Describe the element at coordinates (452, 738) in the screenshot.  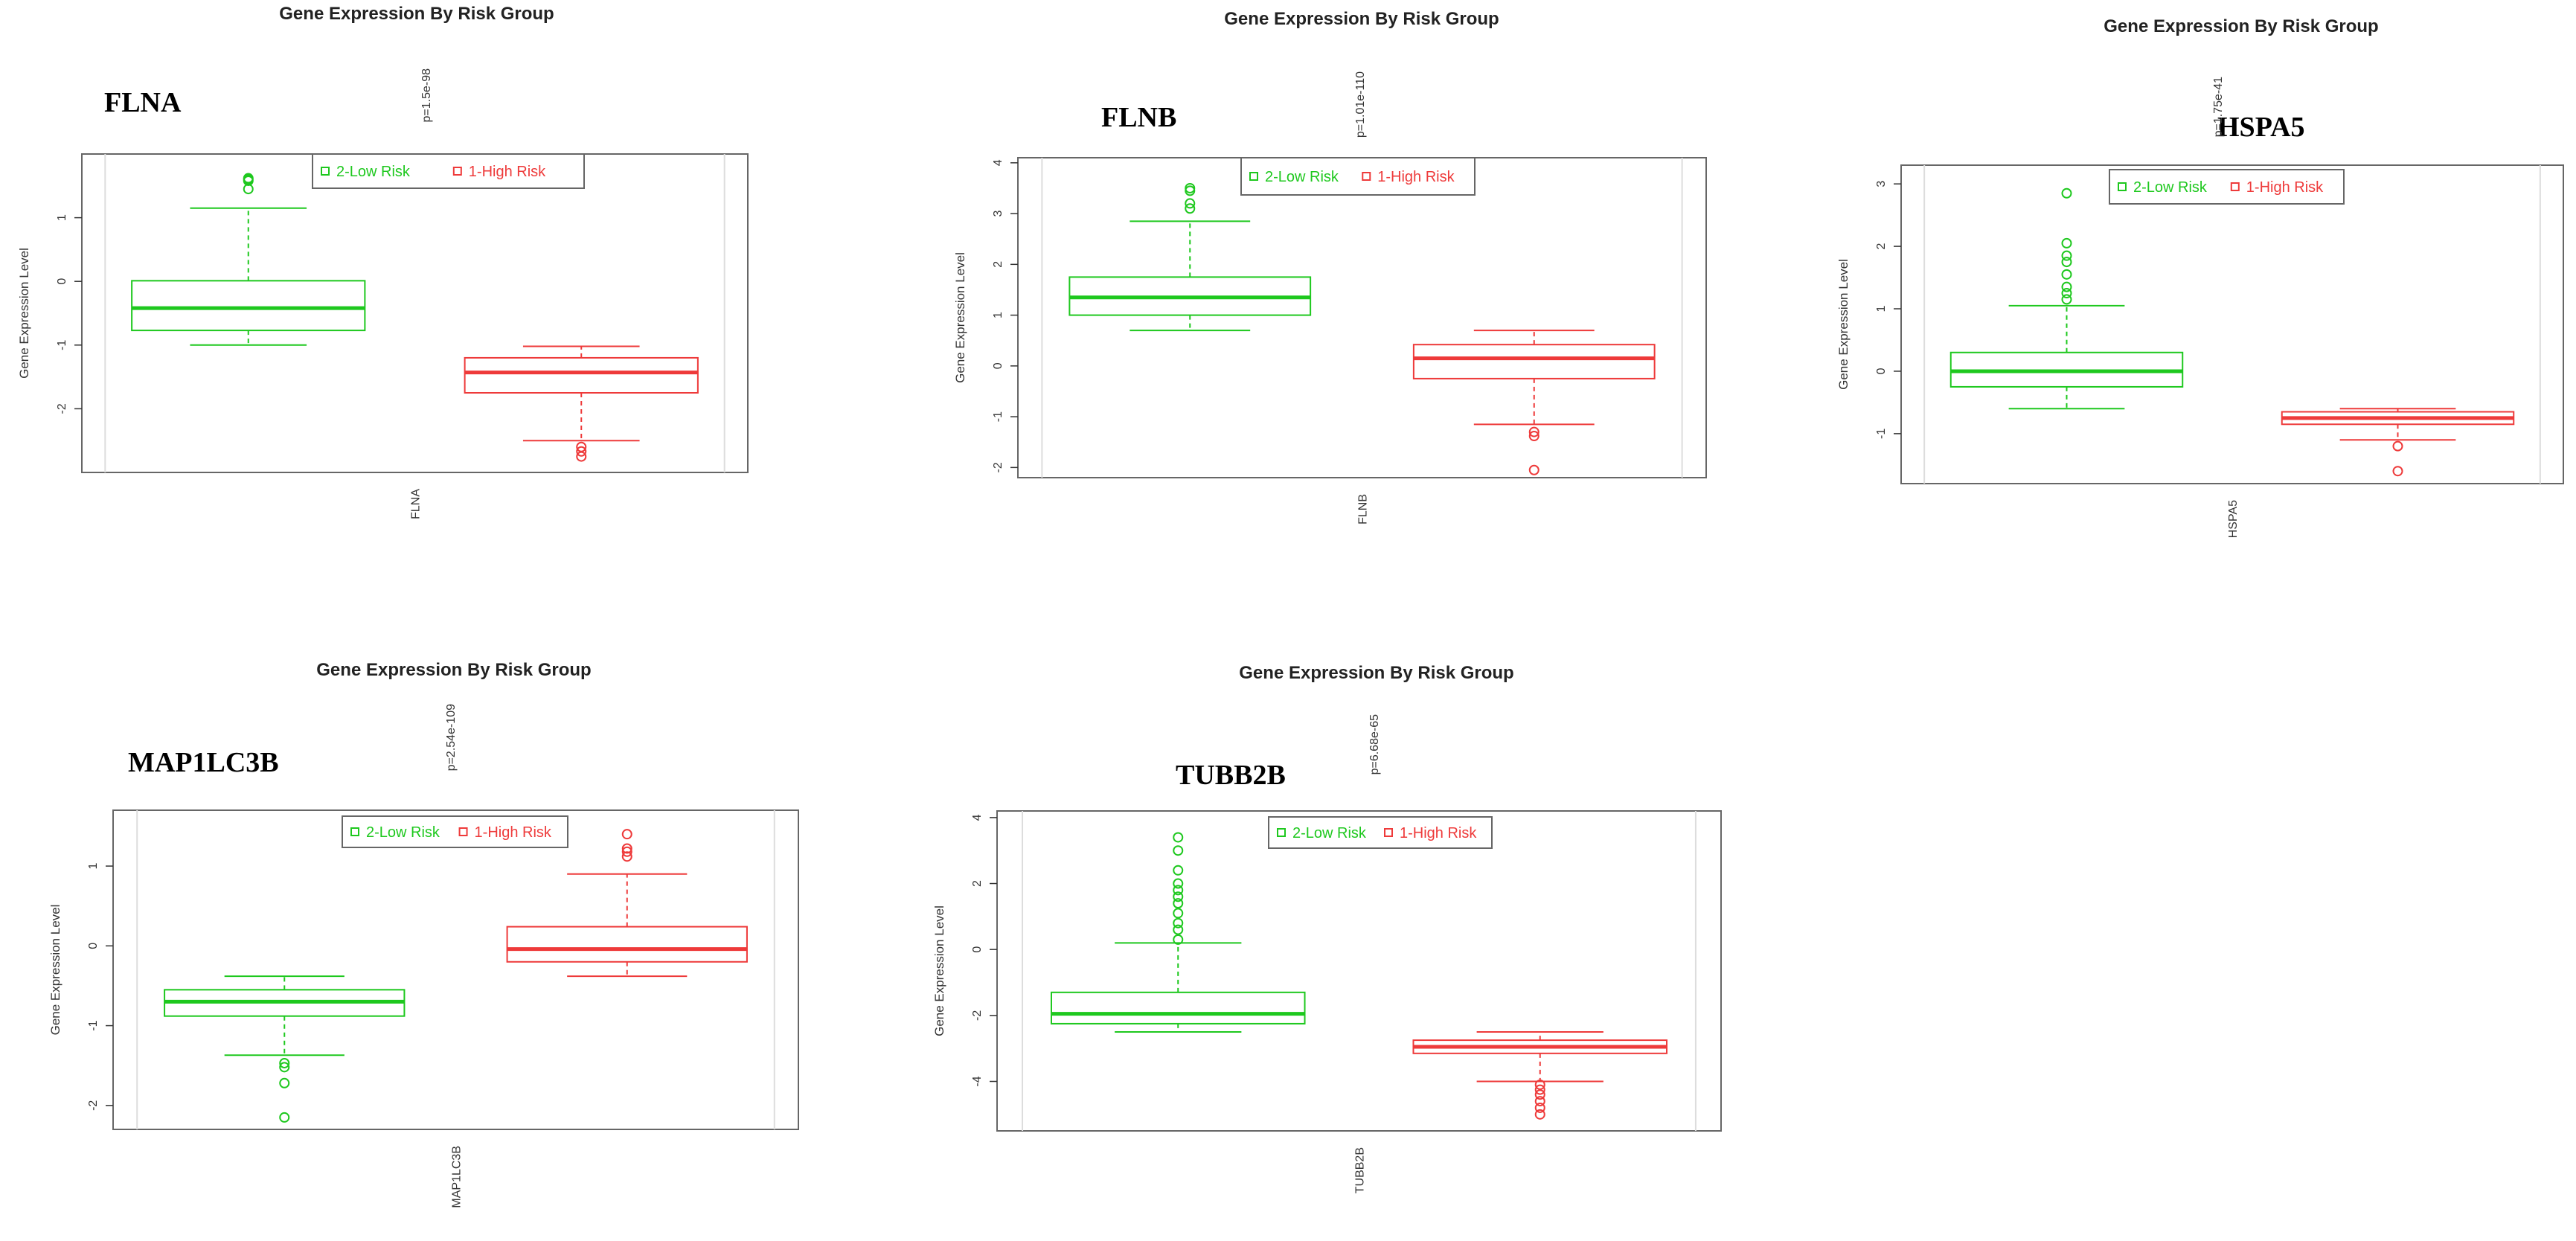
I see `p-value-label: p=2.54e-109` at that location.